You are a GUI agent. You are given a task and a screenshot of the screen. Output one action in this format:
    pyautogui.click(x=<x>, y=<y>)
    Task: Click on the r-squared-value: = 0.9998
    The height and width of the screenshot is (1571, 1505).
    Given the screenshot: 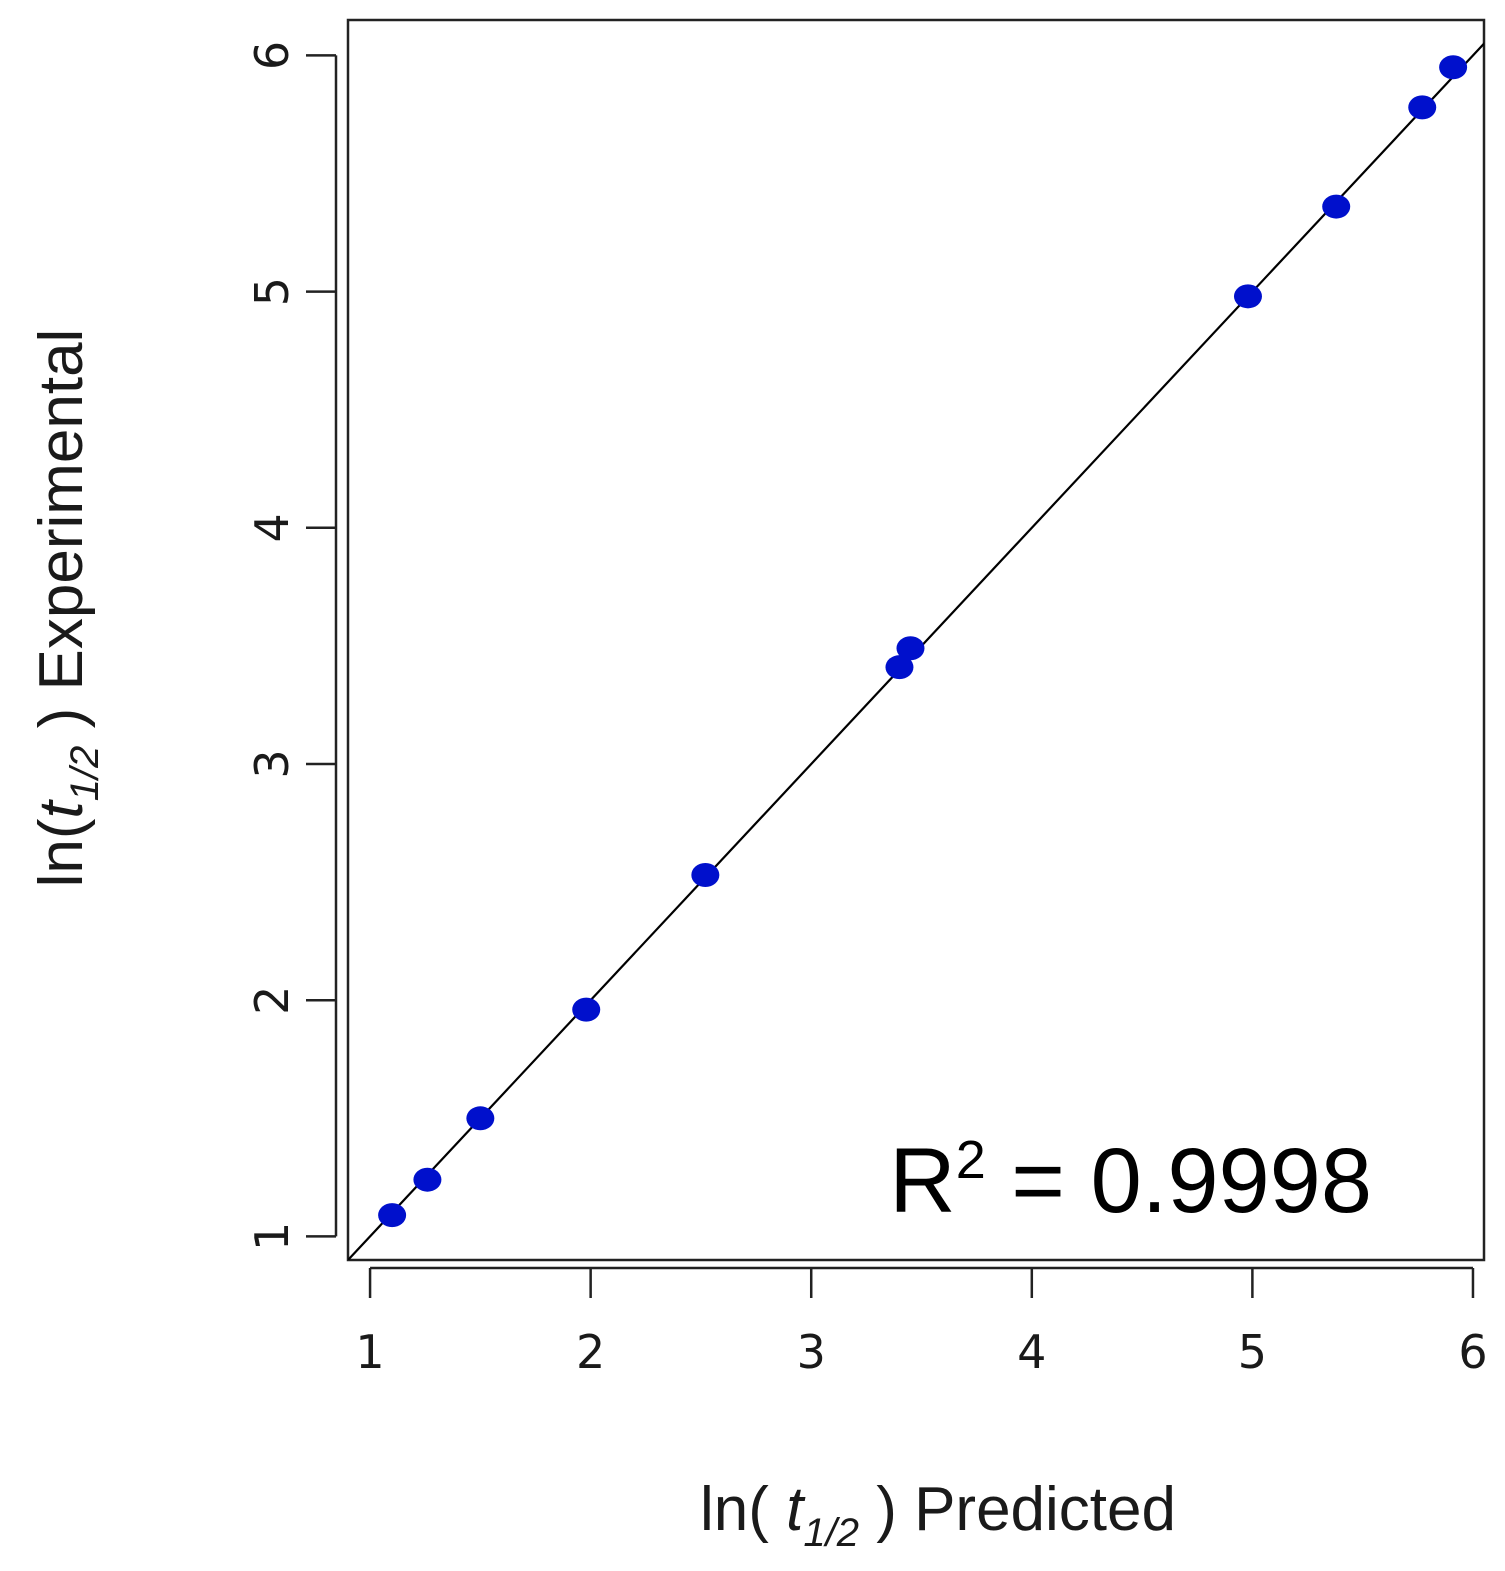 What is the action you would take?
    pyautogui.click(x=1179, y=1181)
    